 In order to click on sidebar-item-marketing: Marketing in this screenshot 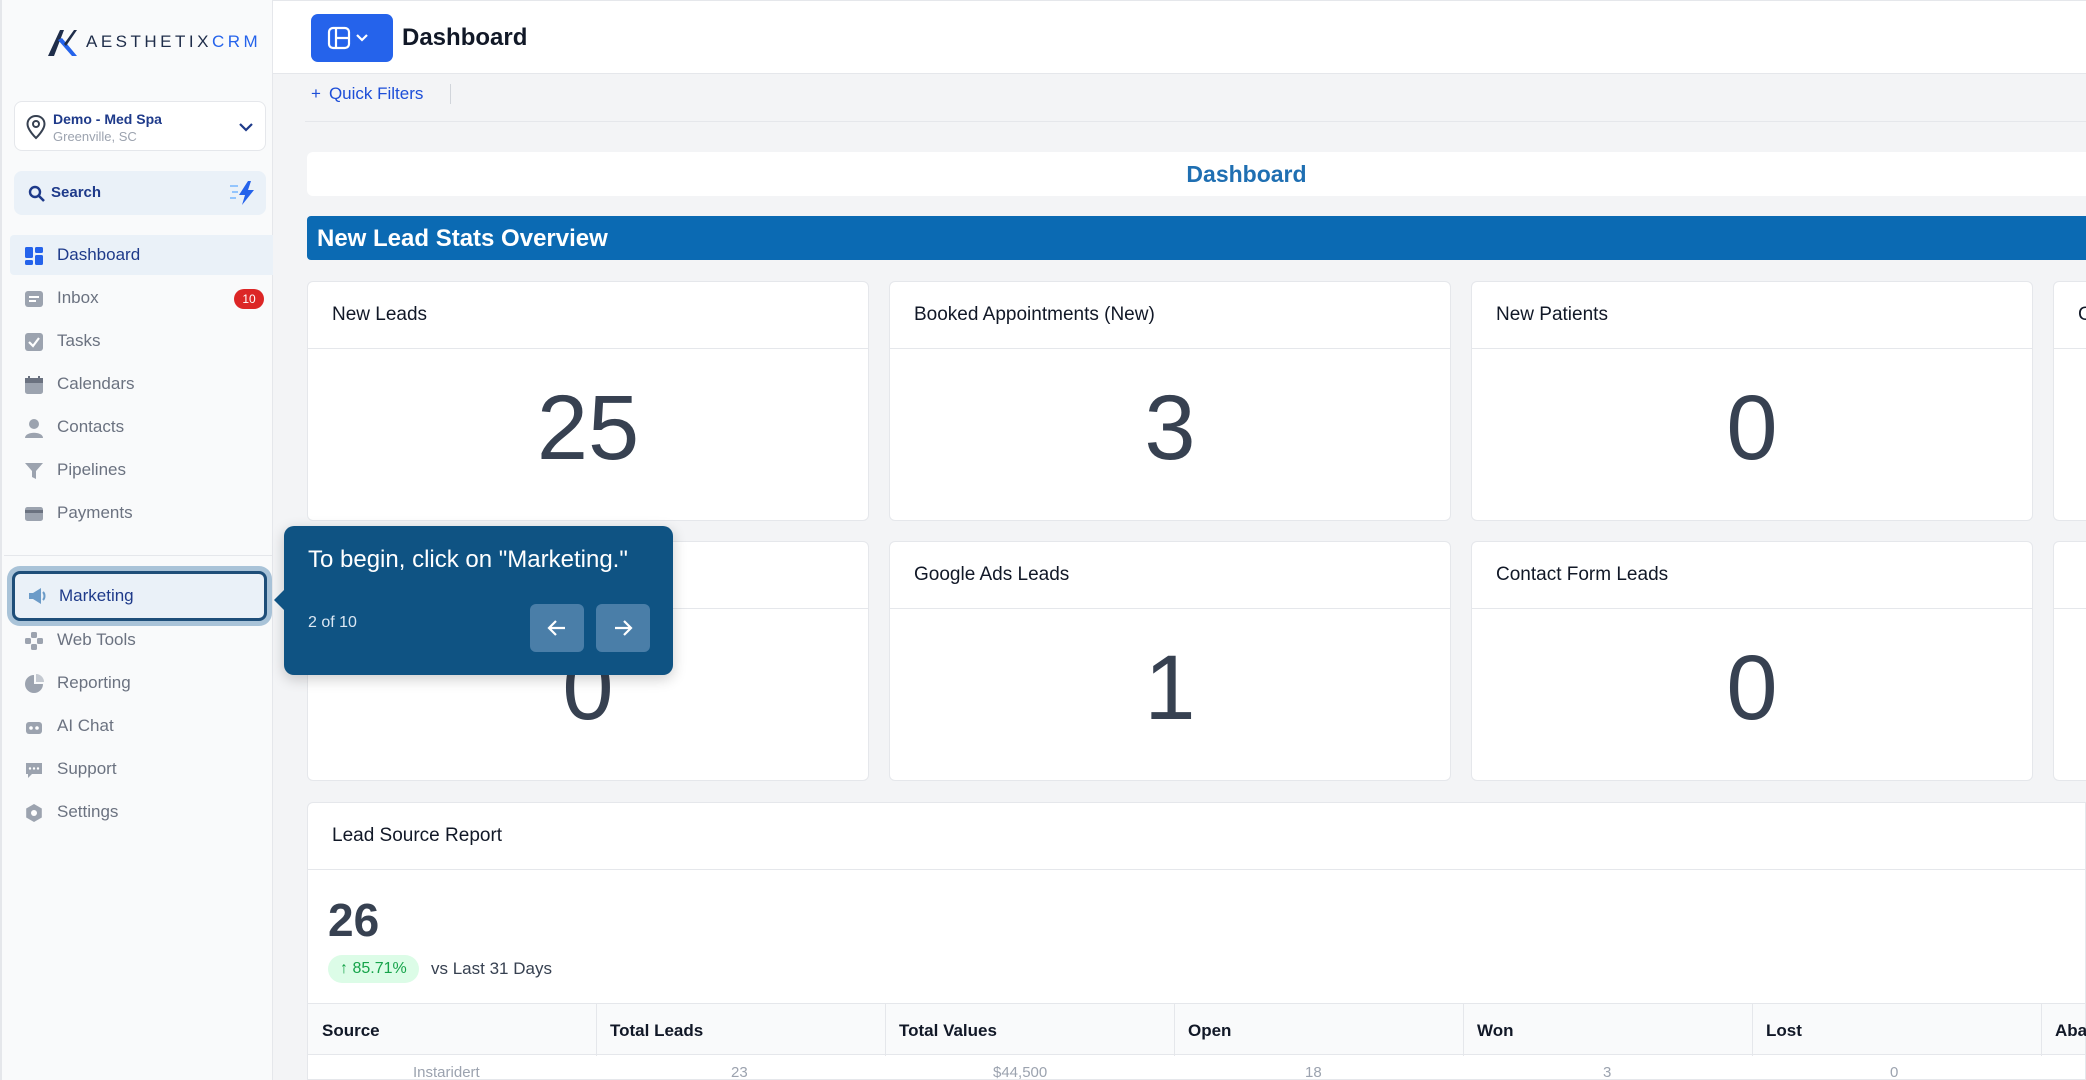, I will do `click(139, 596)`.